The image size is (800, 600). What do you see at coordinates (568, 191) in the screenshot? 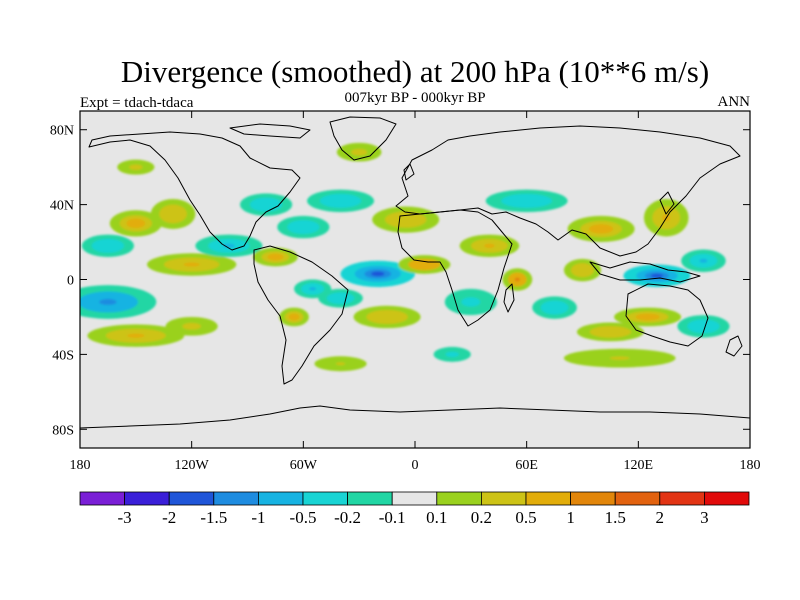
I see `coast-eurasia` at bounding box center [568, 191].